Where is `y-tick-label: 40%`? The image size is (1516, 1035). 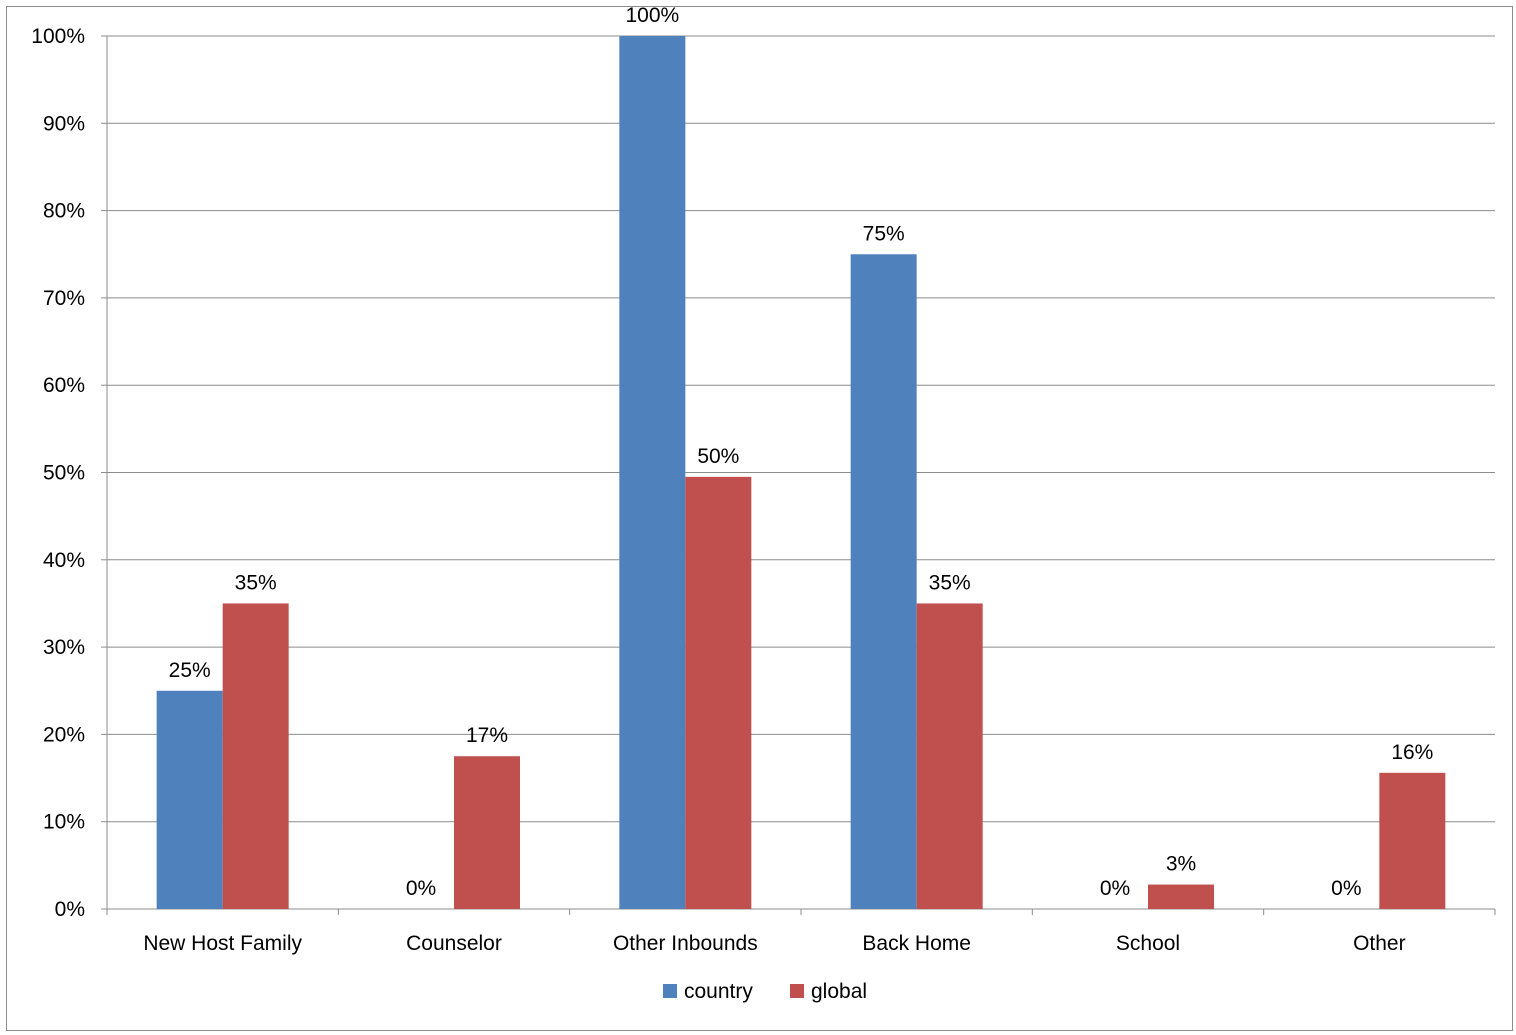 y-tick-label: 40% is located at coordinates (64, 560).